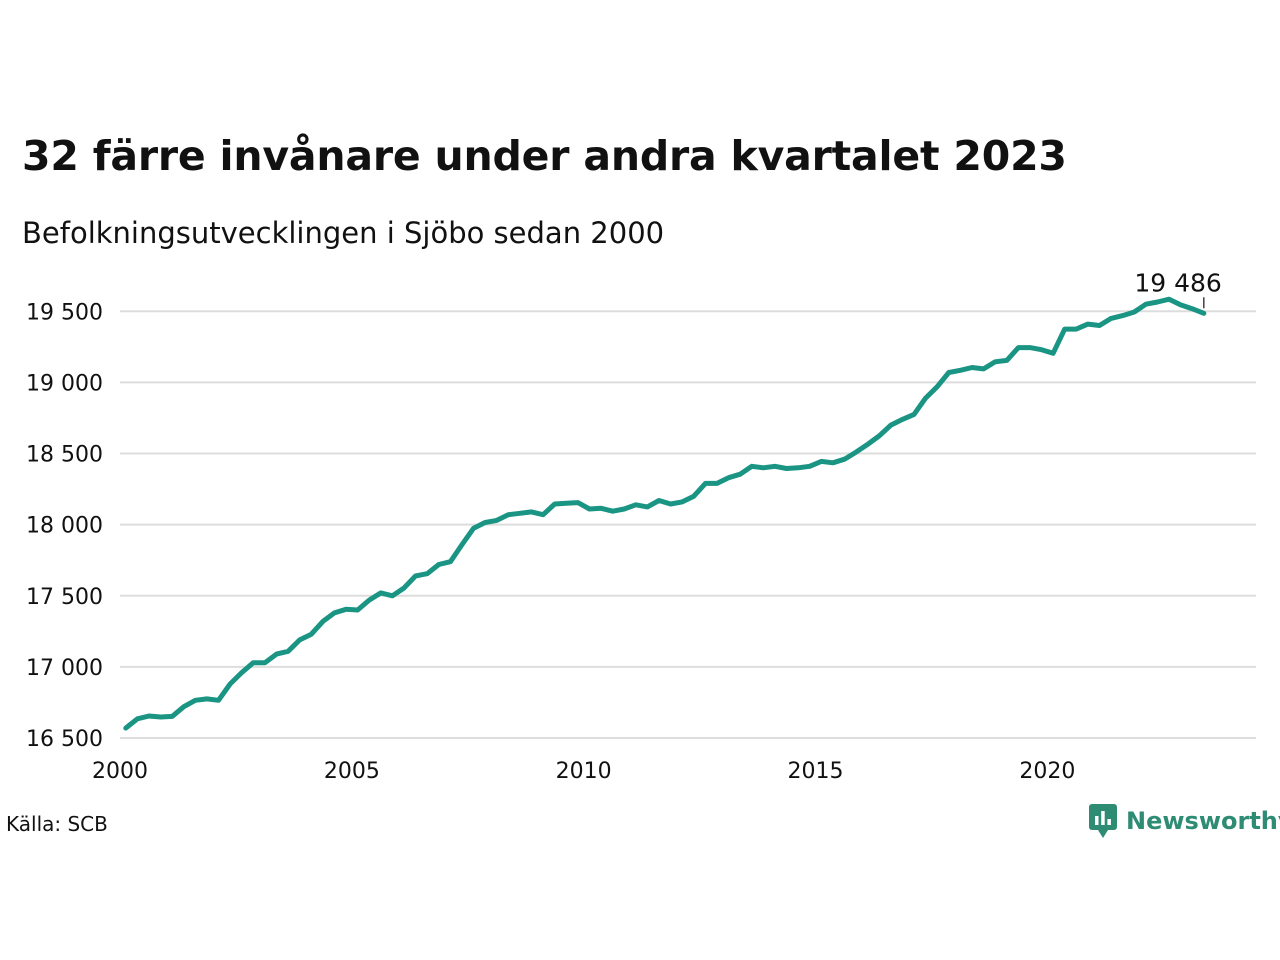 The width and height of the screenshot is (1280, 960). I want to click on x-tick-label: 2015, so click(816, 771).